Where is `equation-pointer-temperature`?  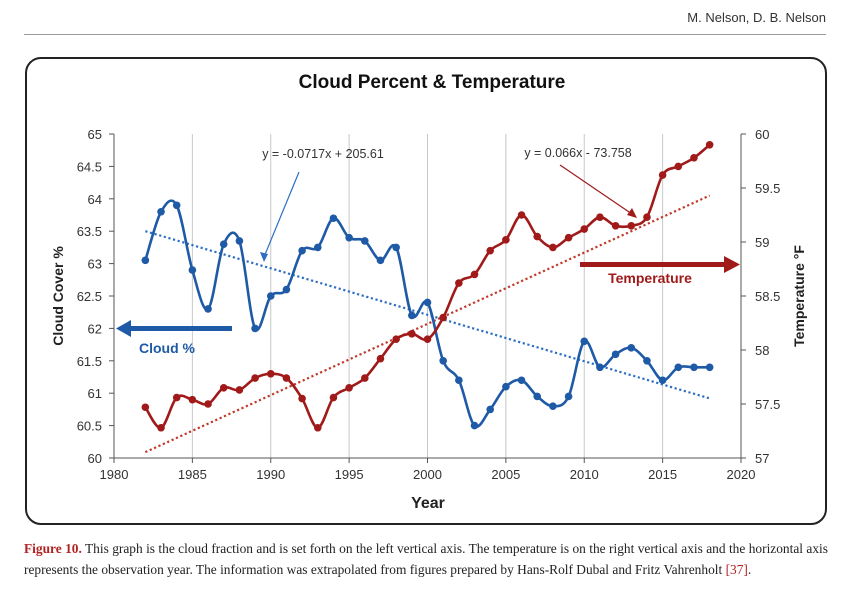 equation-pointer-temperature is located at coordinates (596, 189).